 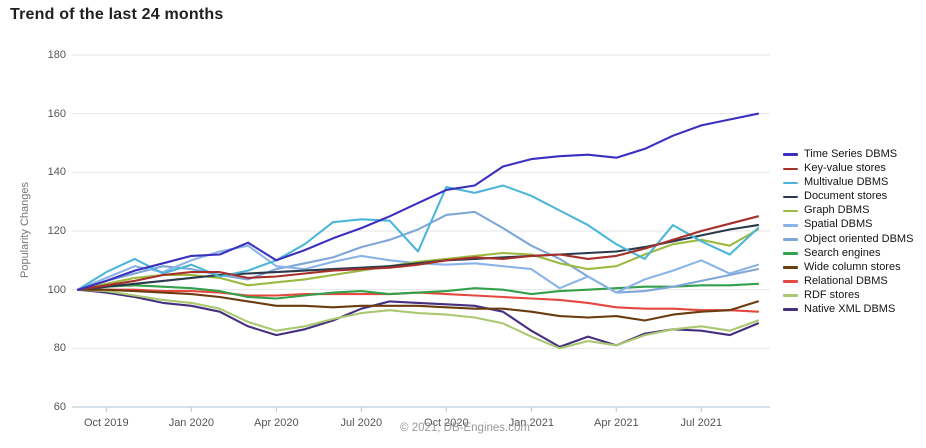 What do you see at coordinates (56, 289) in the screenshot?
I see `y-tick-label-100: 100` at bounding box center [56, 289].